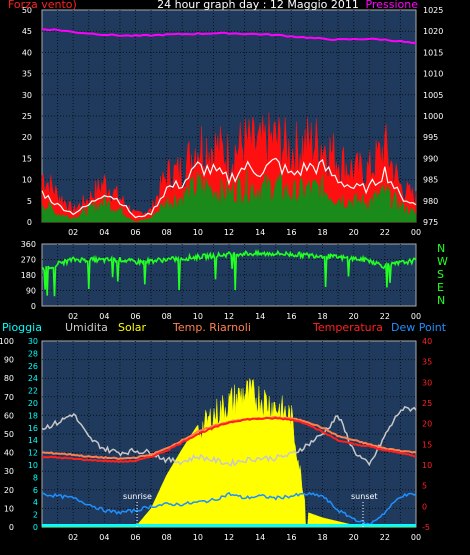 The height and width of the screenshot is (555, 470). Describe the element at coordinates (27, 31) in the screenshot. I see `wind-y-tick: 45` at that location.